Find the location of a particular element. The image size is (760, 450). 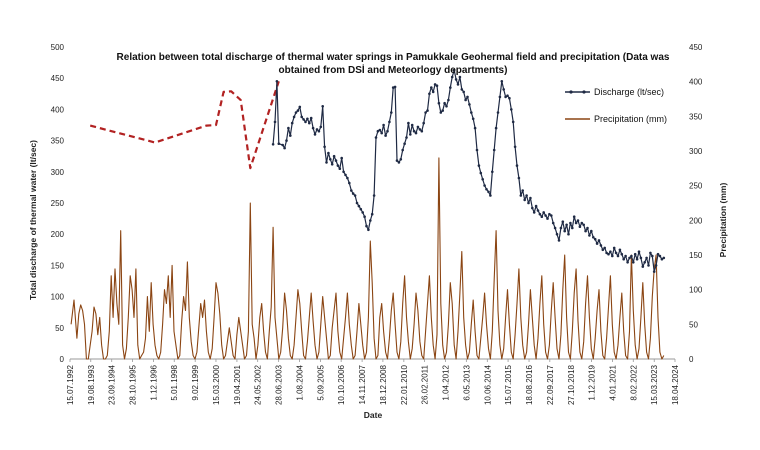

y-left-tick-label: 250 is located at coordinates (58, 203).